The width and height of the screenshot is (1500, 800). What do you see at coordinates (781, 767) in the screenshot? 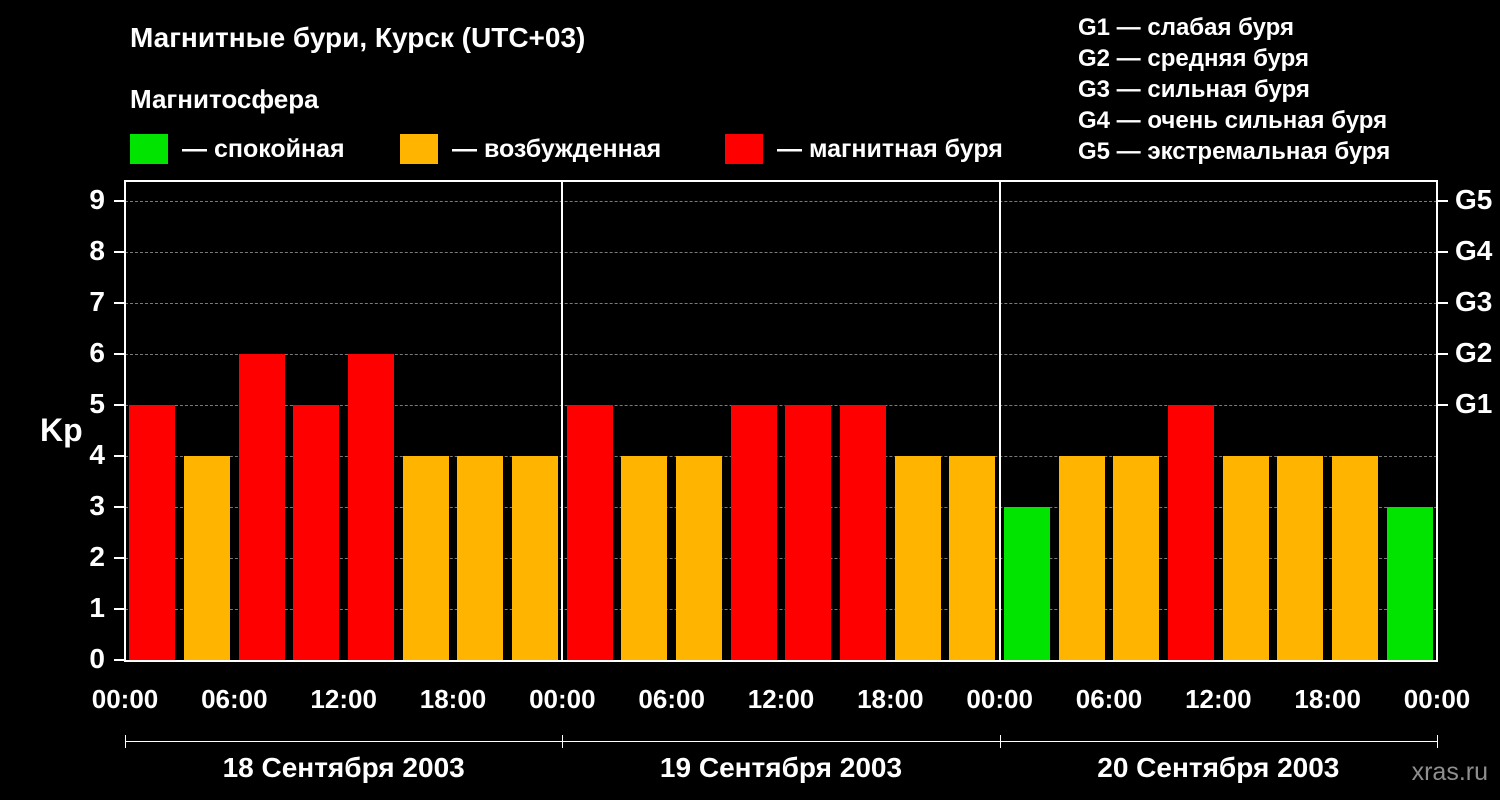
I see `date-label: 19 Сентября 2003` at bounding box center [781, 767].